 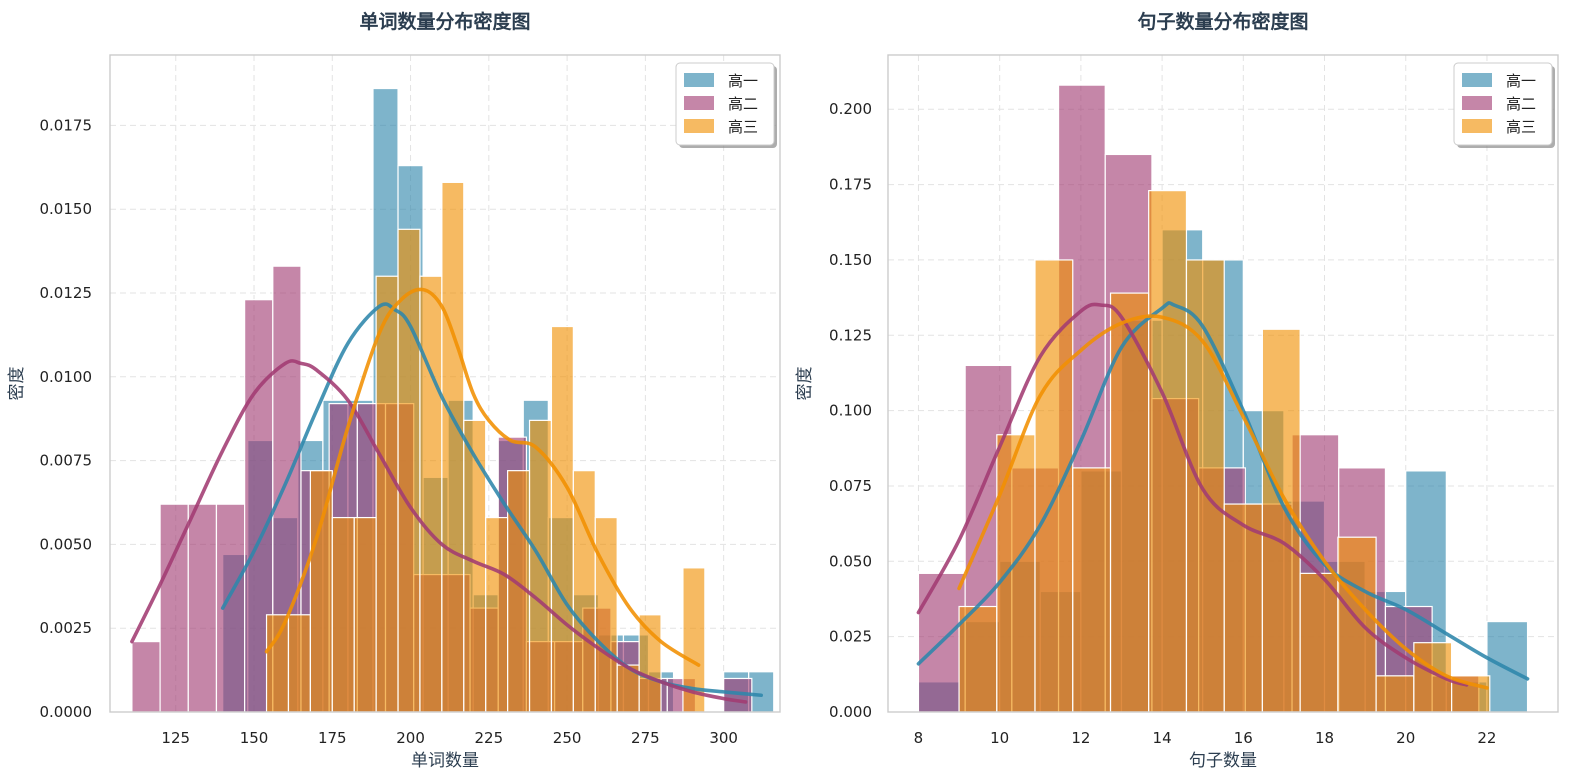 I want to click on y-tick-label: 0.0100, so click(x=66, y=377).